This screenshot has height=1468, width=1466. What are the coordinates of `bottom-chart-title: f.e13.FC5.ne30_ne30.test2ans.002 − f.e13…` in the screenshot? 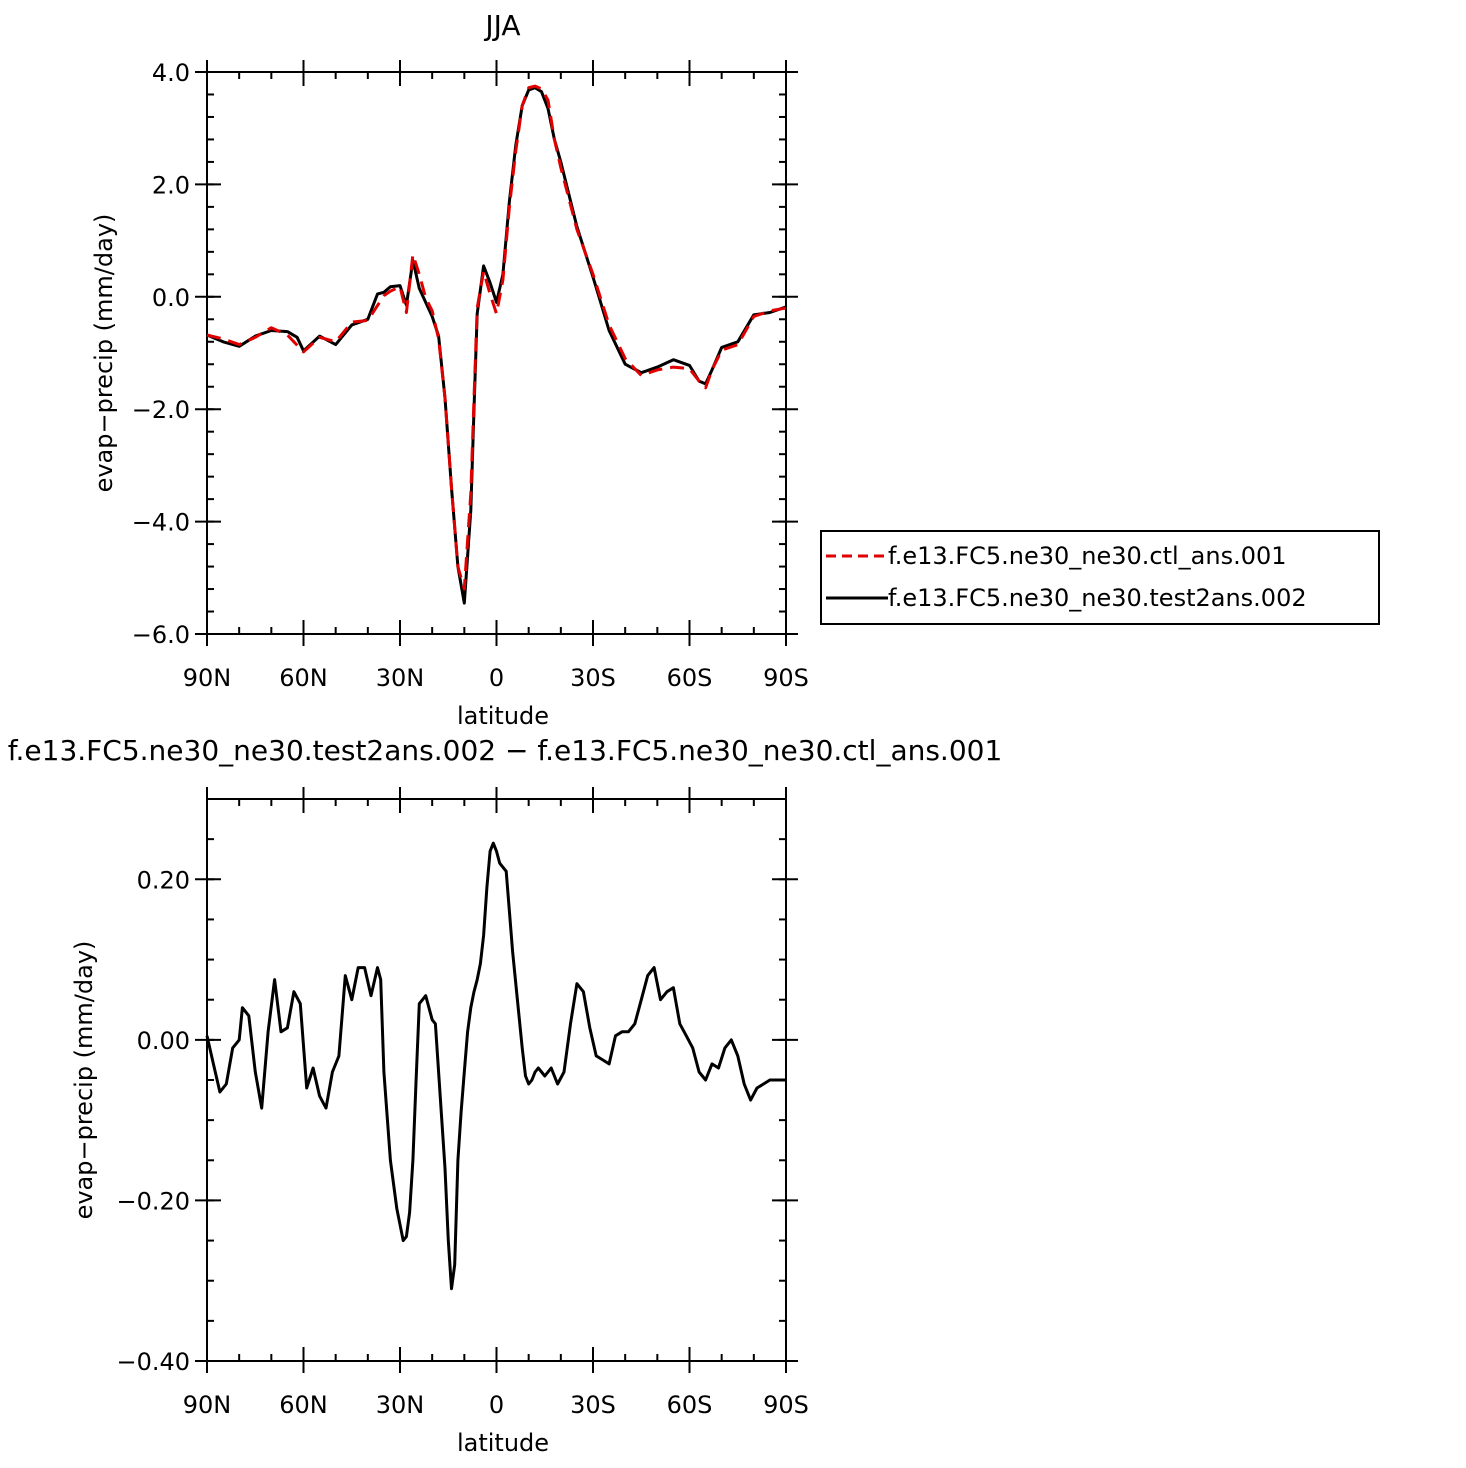 It's located at (505, 750).